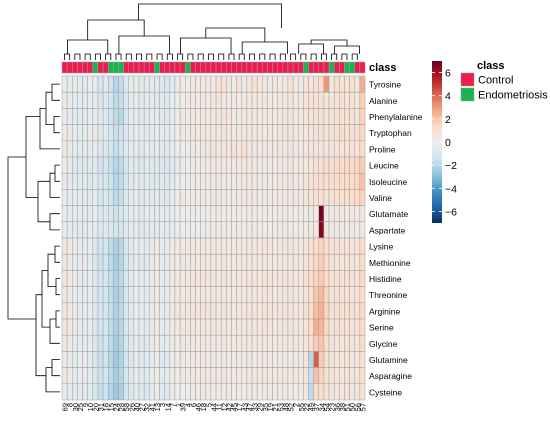  I want to click on color-scale-bar, so click(437, 142).